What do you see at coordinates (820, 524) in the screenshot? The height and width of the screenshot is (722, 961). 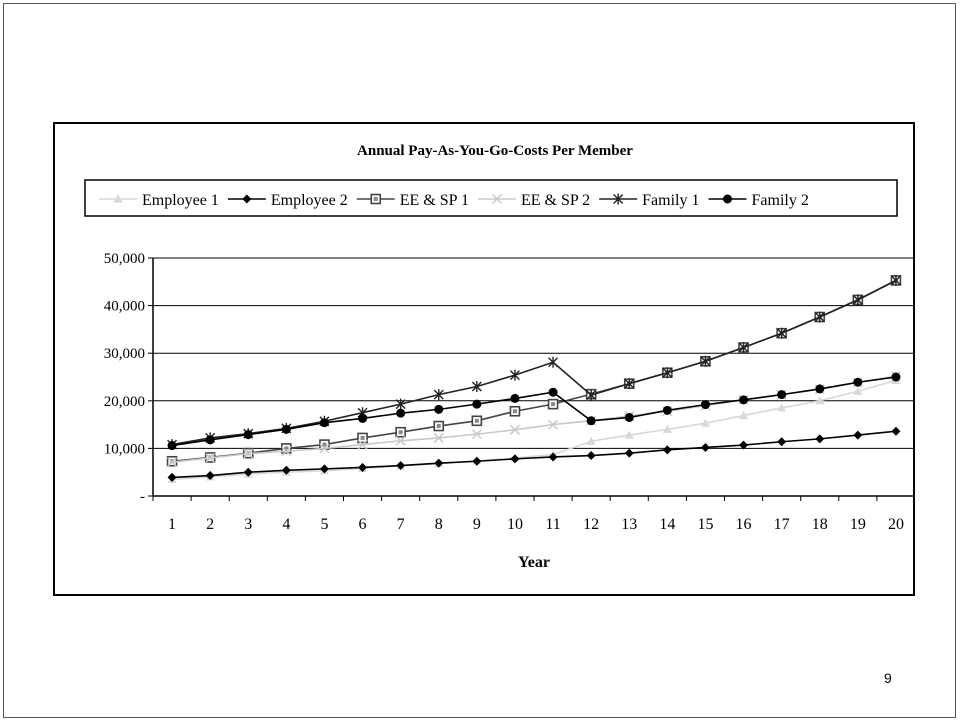 I see `x-tick-label: 18` at bounding box center [820, 524].